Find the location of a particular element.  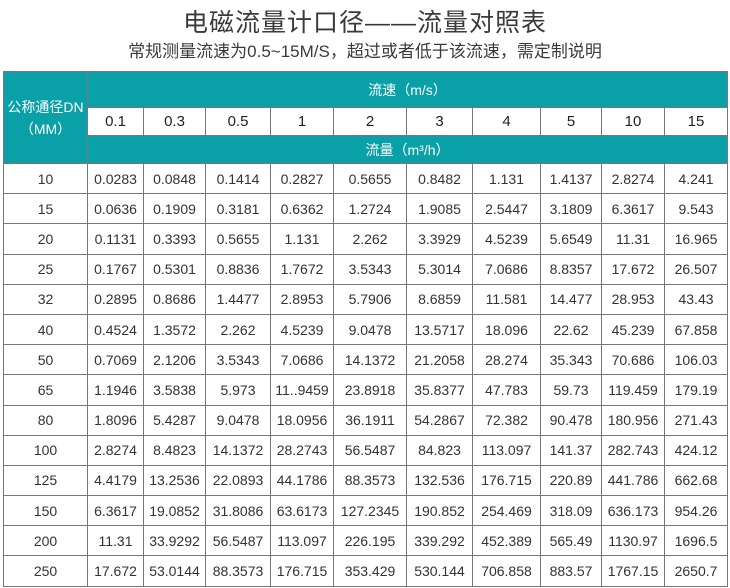

flow-cell: 5.973 is located at coordinates (238, 390).